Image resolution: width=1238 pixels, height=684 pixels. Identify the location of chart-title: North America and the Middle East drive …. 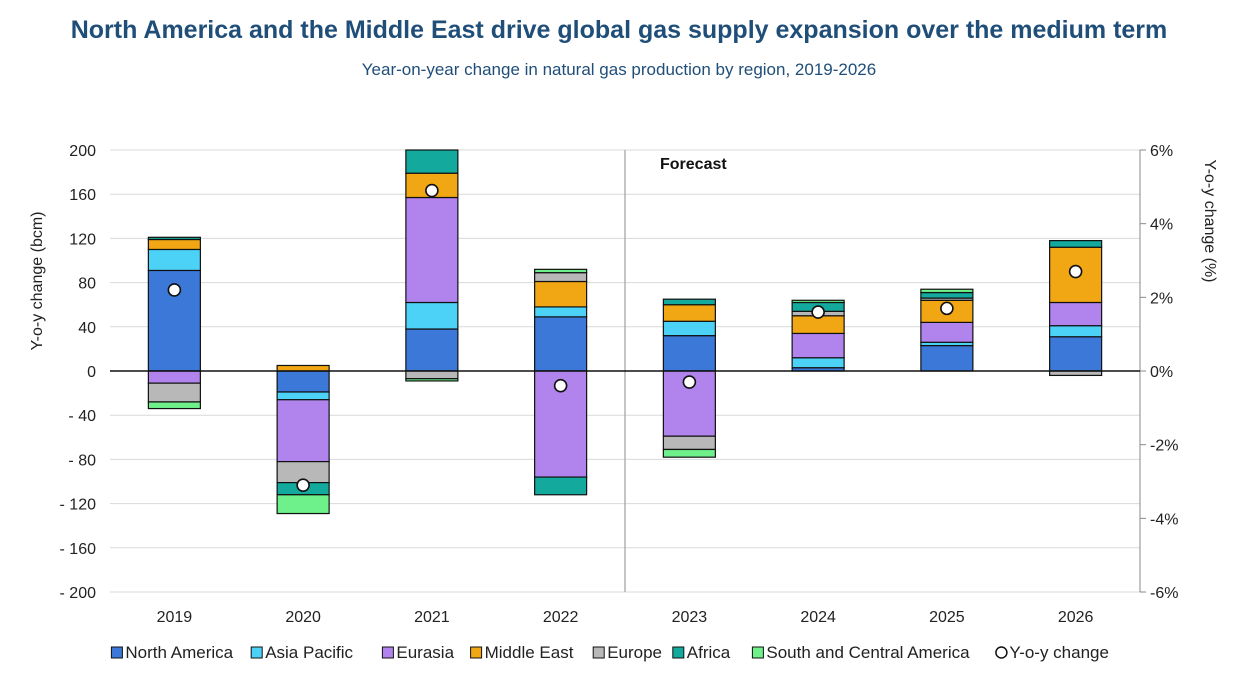
(619, 30).